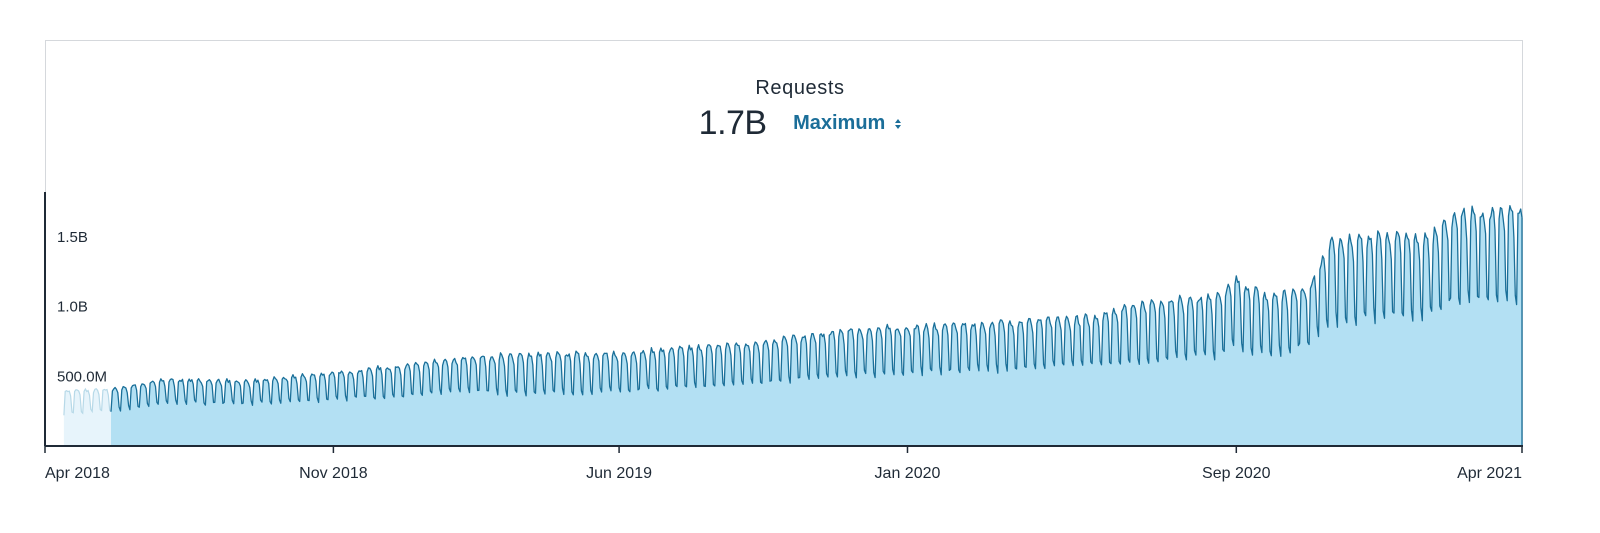 The width and height of the screenshot is (1600, 533). What do you see at coordinates (72, 237) in the screenshot?
I see `y-tick-label: 1.5B` at bounding box center [72, 237].